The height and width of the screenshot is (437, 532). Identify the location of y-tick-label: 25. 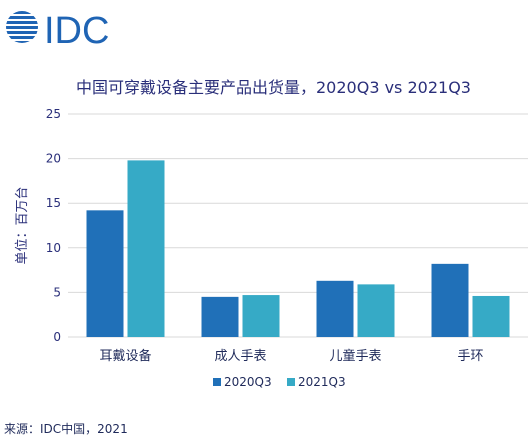
(53, 114).